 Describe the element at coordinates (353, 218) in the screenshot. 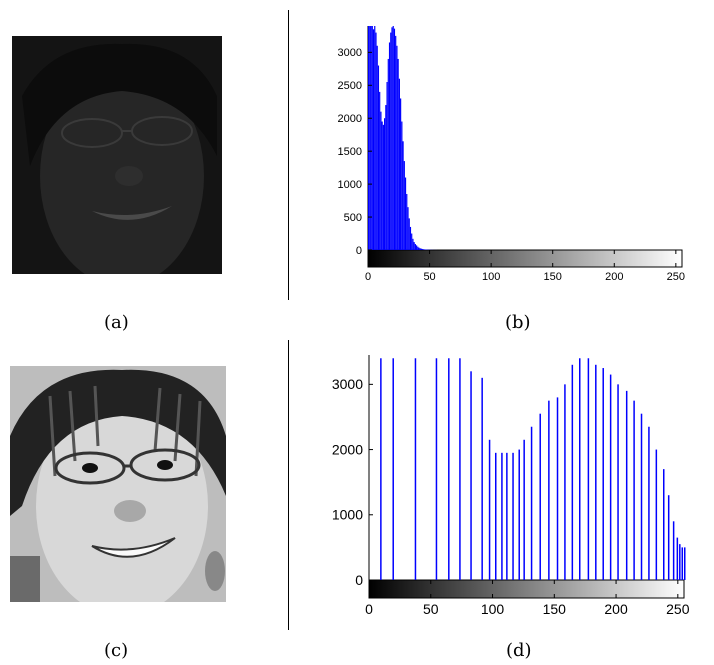

I see `y-tick-label: 500` at that location.